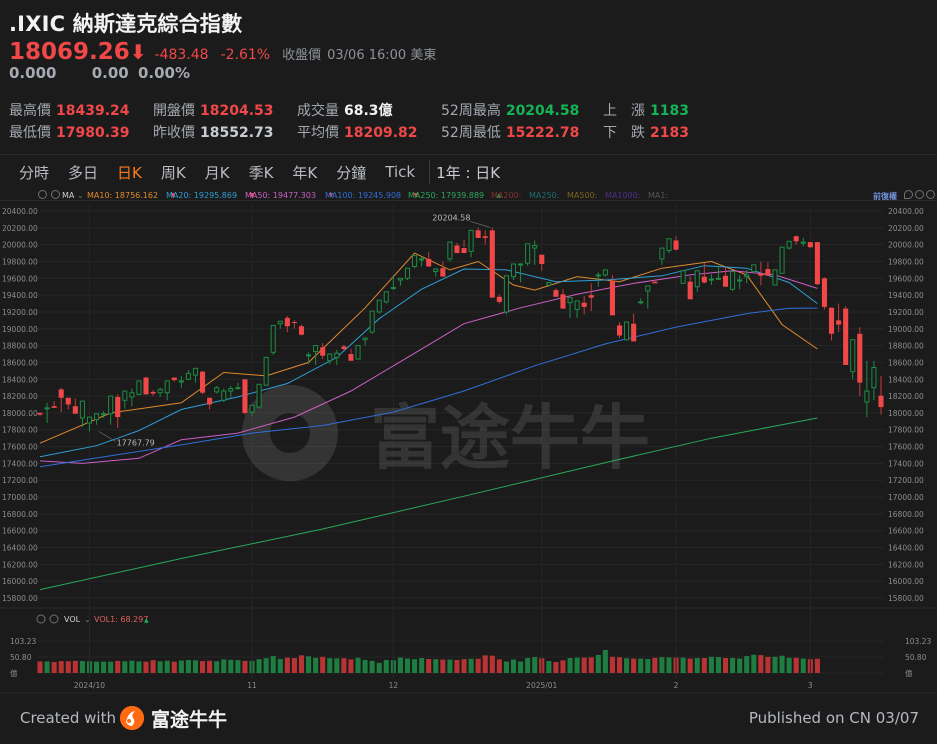  I want to click on up-triangle-icon: ▲, so click(146, 620).